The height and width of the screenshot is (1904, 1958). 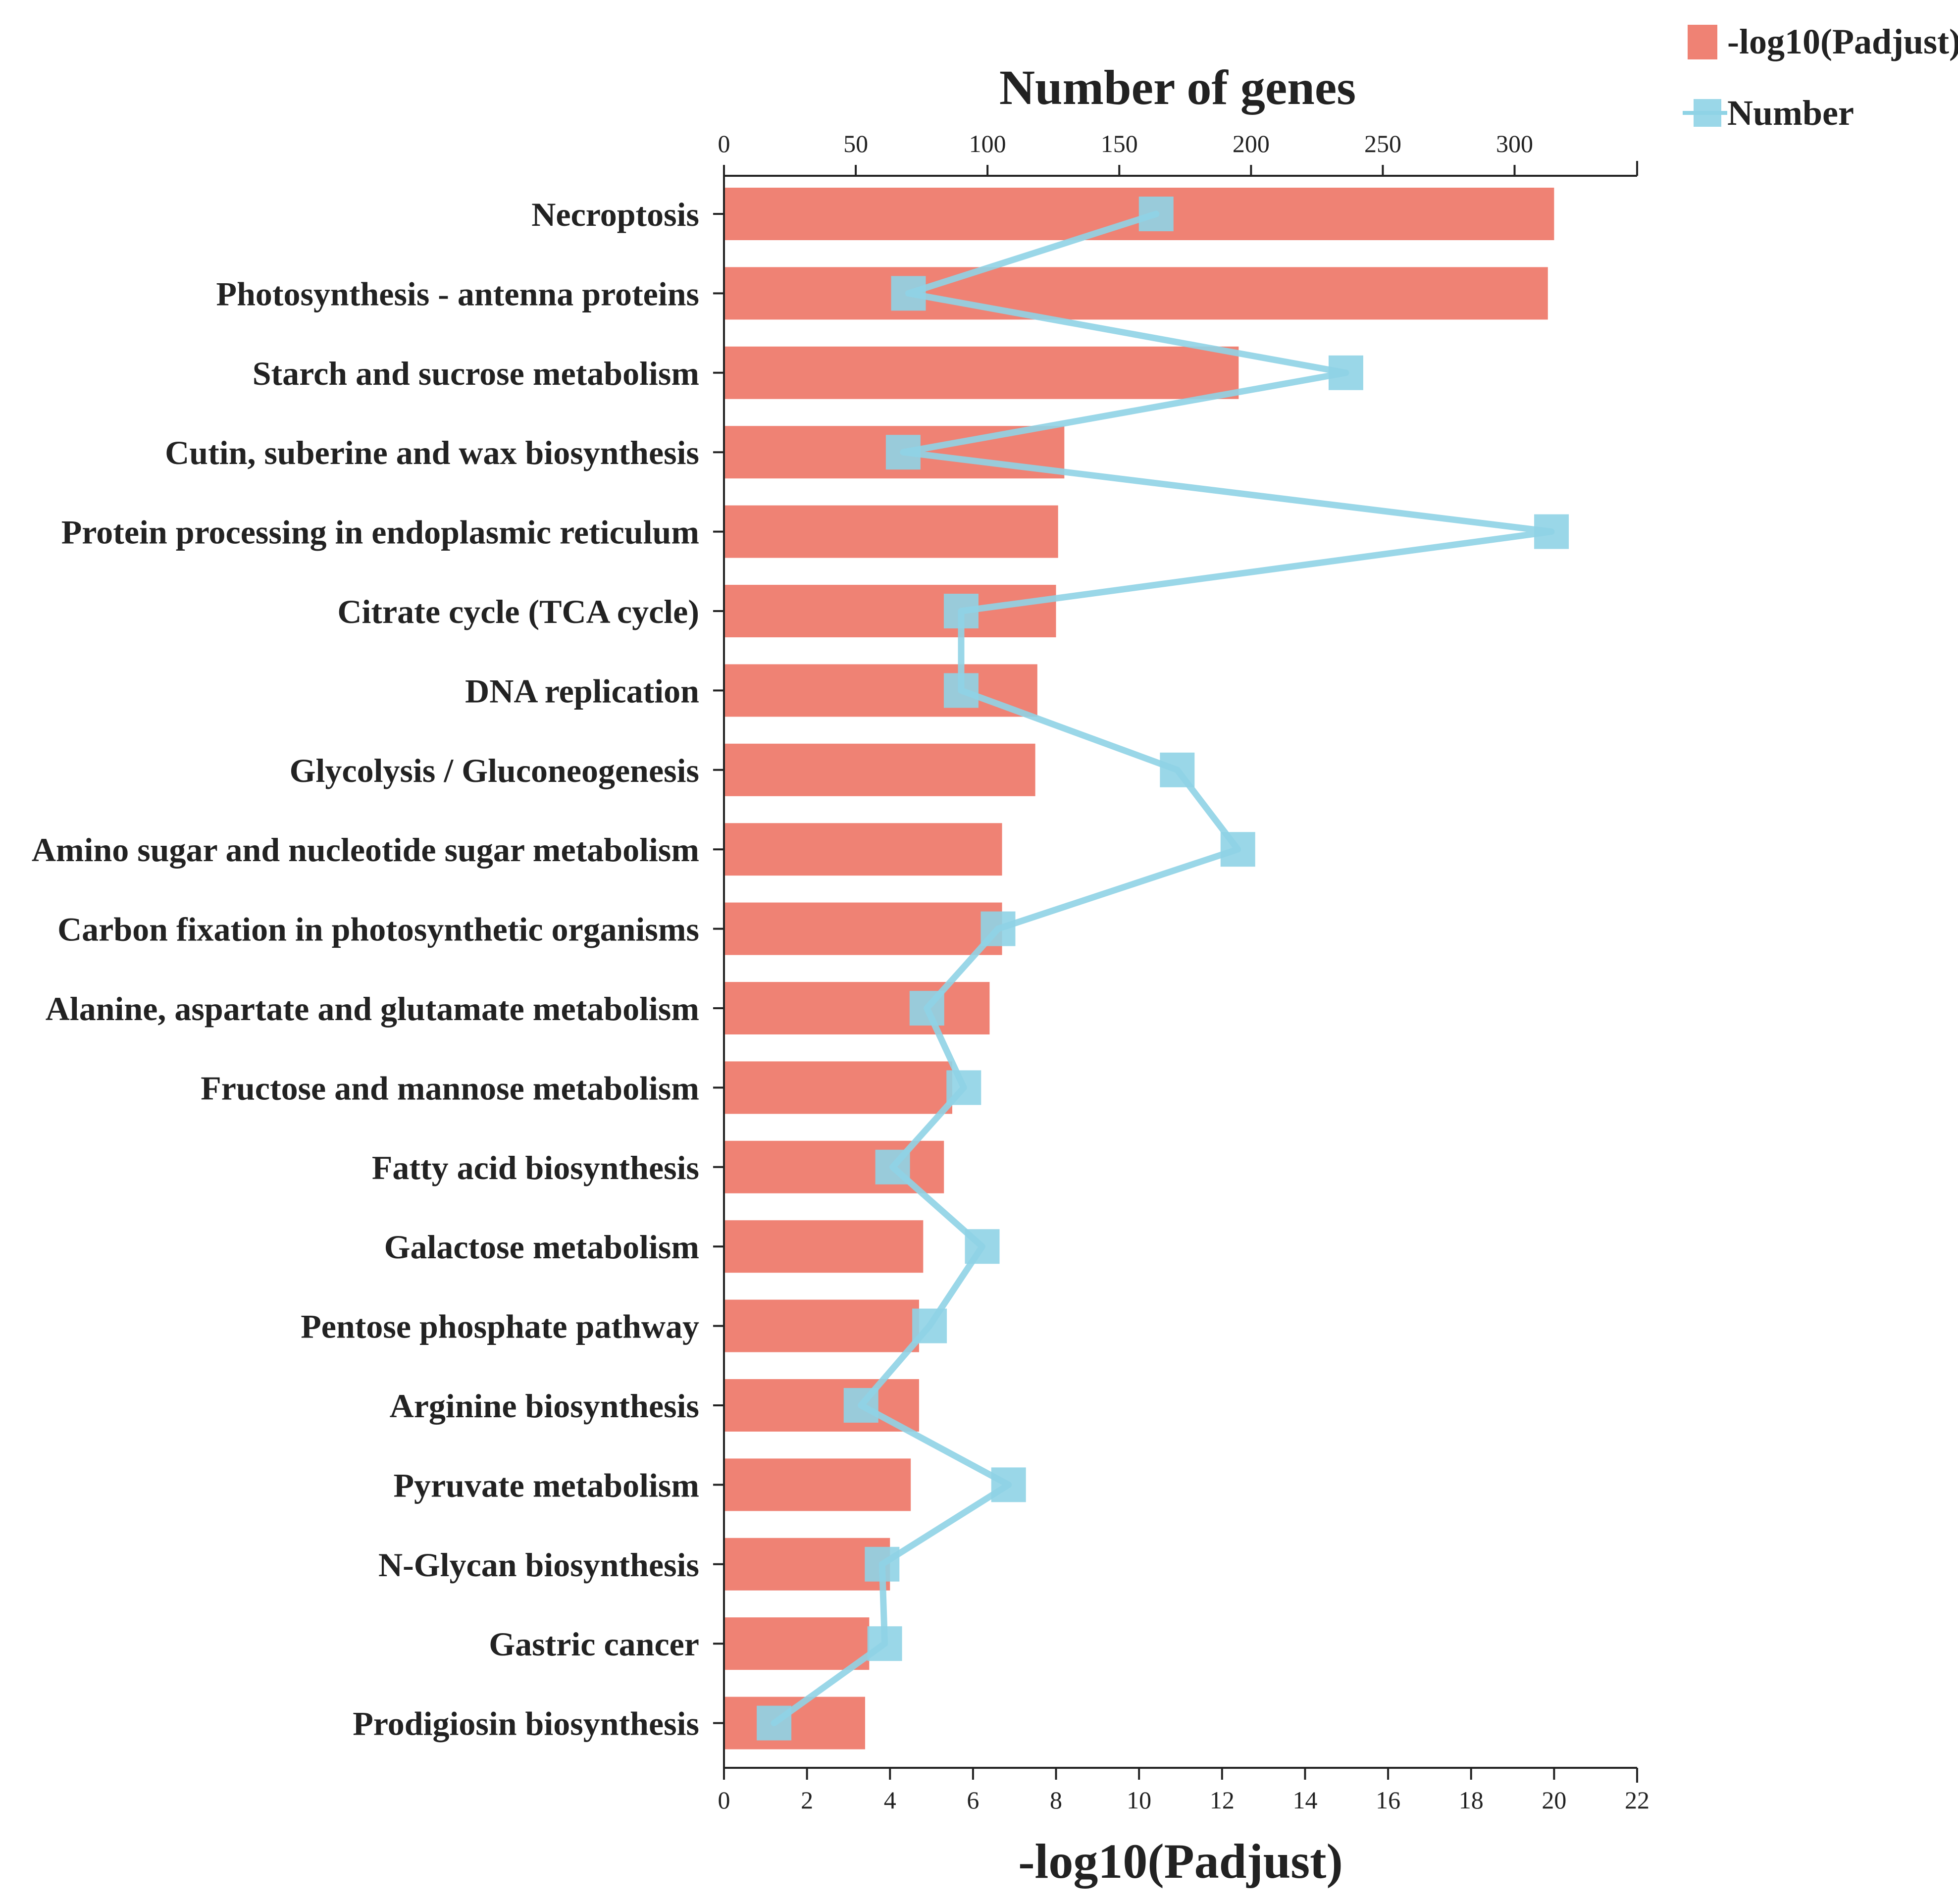 I want to click on legend-label-padjust: -log10(Padjust), so click(x=1842, y=41).